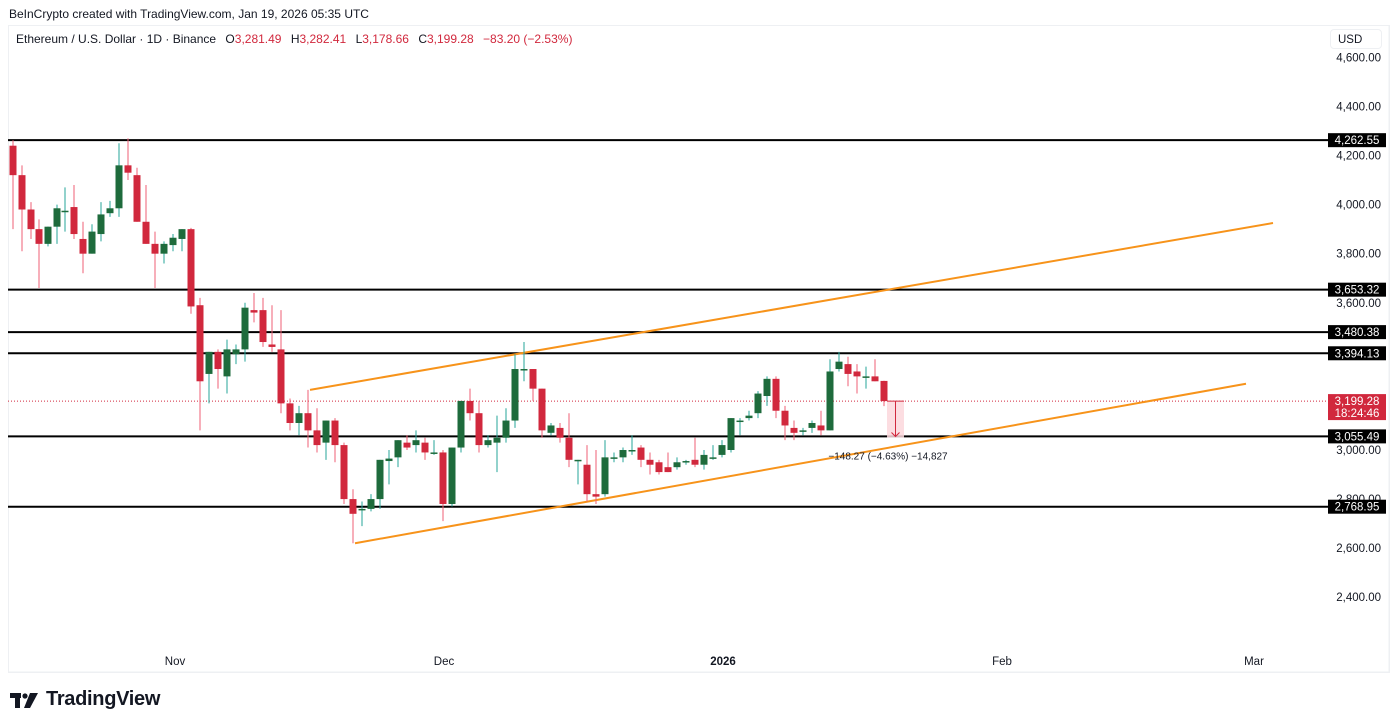 This screenshot has width=1400, height=728. Describe the element at coordinates (1356, 39) in the screenshot. I see `currency-button: USD` at that location.